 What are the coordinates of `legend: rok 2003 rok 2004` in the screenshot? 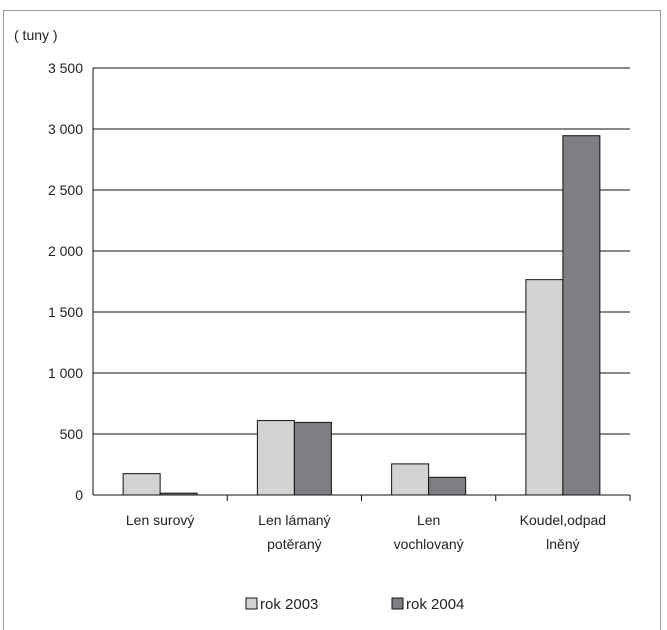 It's located at (354, 604).